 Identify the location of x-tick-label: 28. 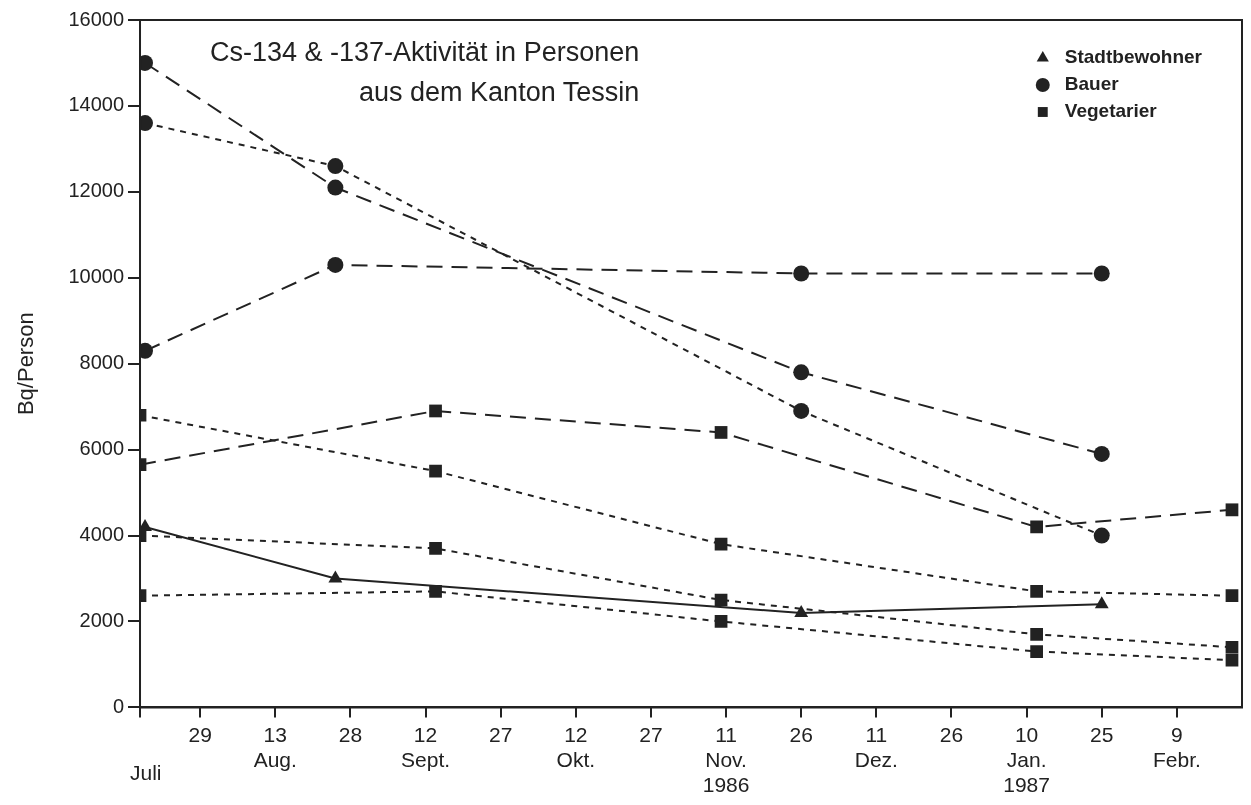
(350, 734).